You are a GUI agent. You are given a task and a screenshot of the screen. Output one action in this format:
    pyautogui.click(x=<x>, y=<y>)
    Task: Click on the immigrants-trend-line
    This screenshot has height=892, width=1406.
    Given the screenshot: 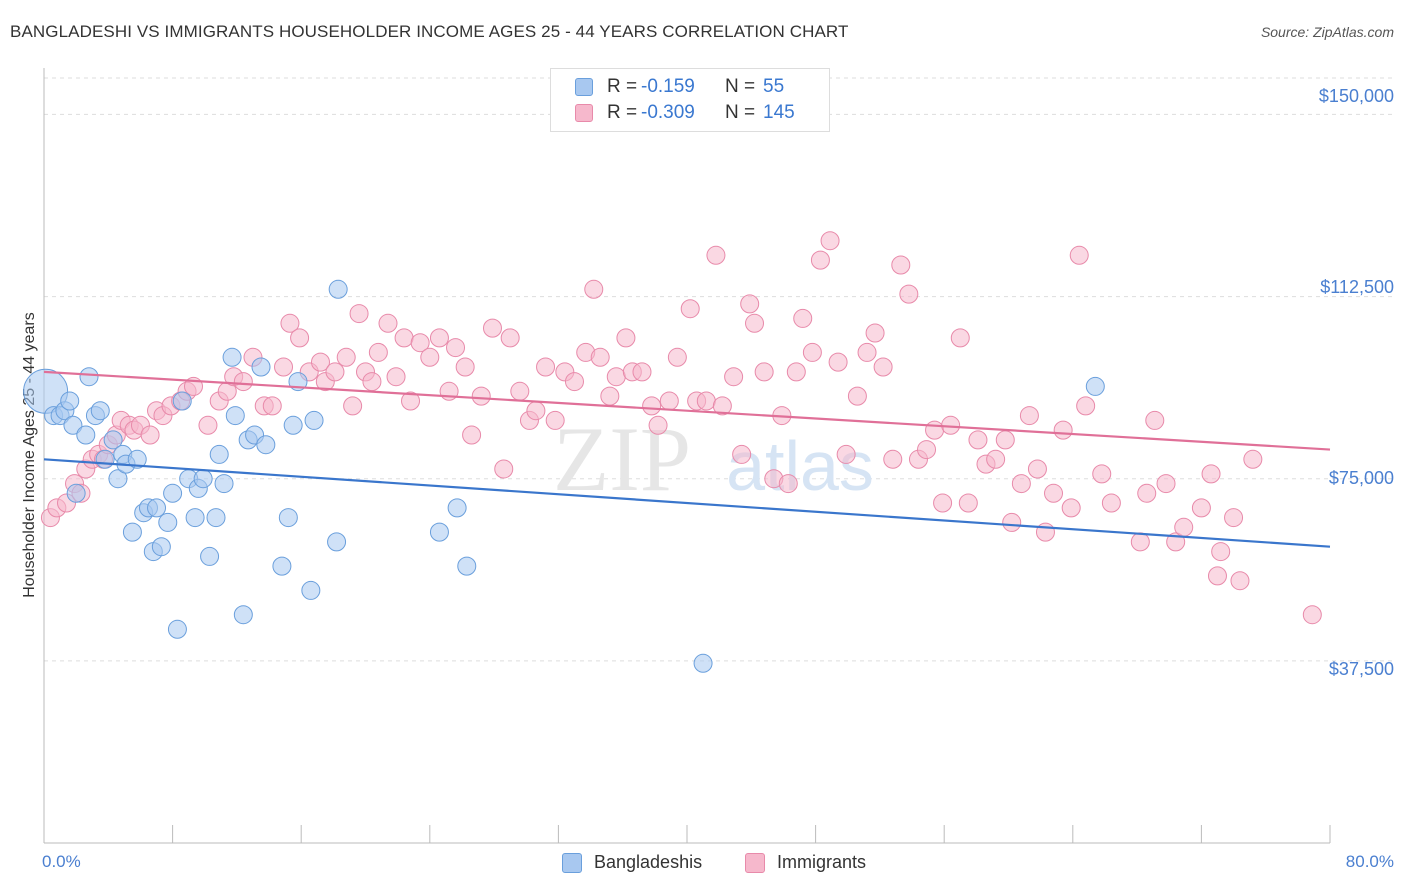 What is the action you would take?
    pyautogui.click(x=687, y=410)
    